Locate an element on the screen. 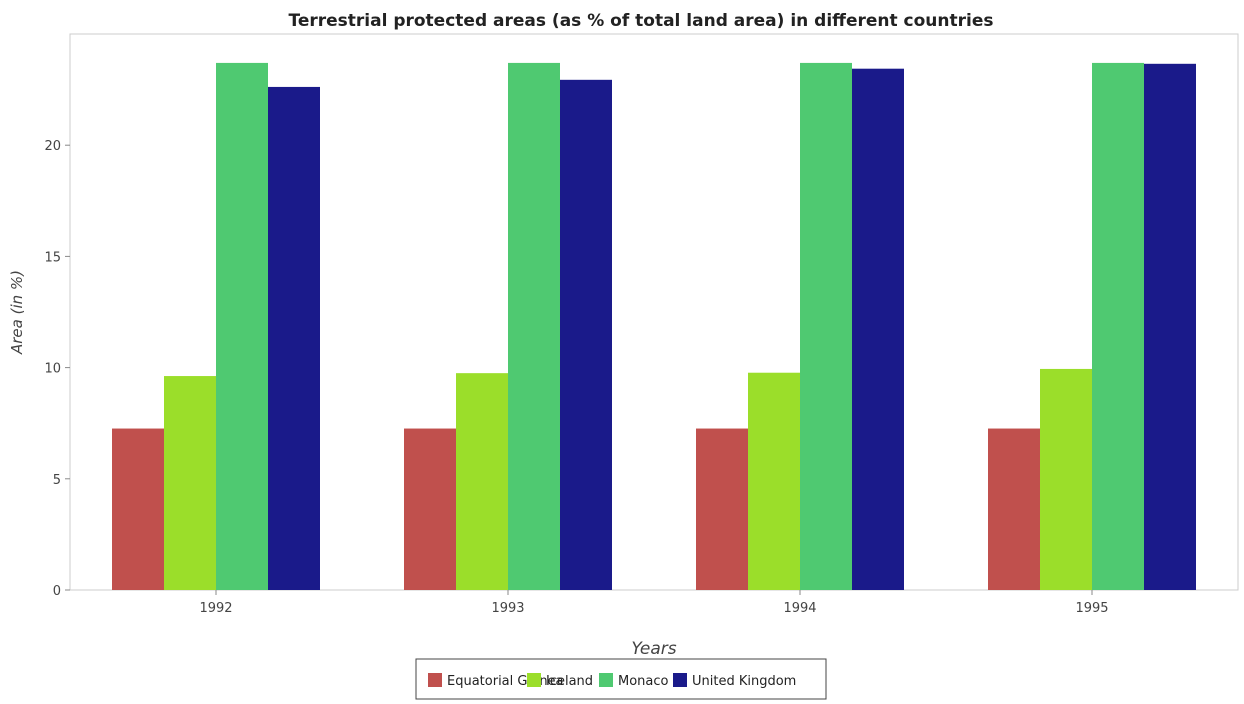 Image resolution: width=1244 pixels, height=704 pixels. x-tick-label: 1992 is located at coordinates (215, 608).